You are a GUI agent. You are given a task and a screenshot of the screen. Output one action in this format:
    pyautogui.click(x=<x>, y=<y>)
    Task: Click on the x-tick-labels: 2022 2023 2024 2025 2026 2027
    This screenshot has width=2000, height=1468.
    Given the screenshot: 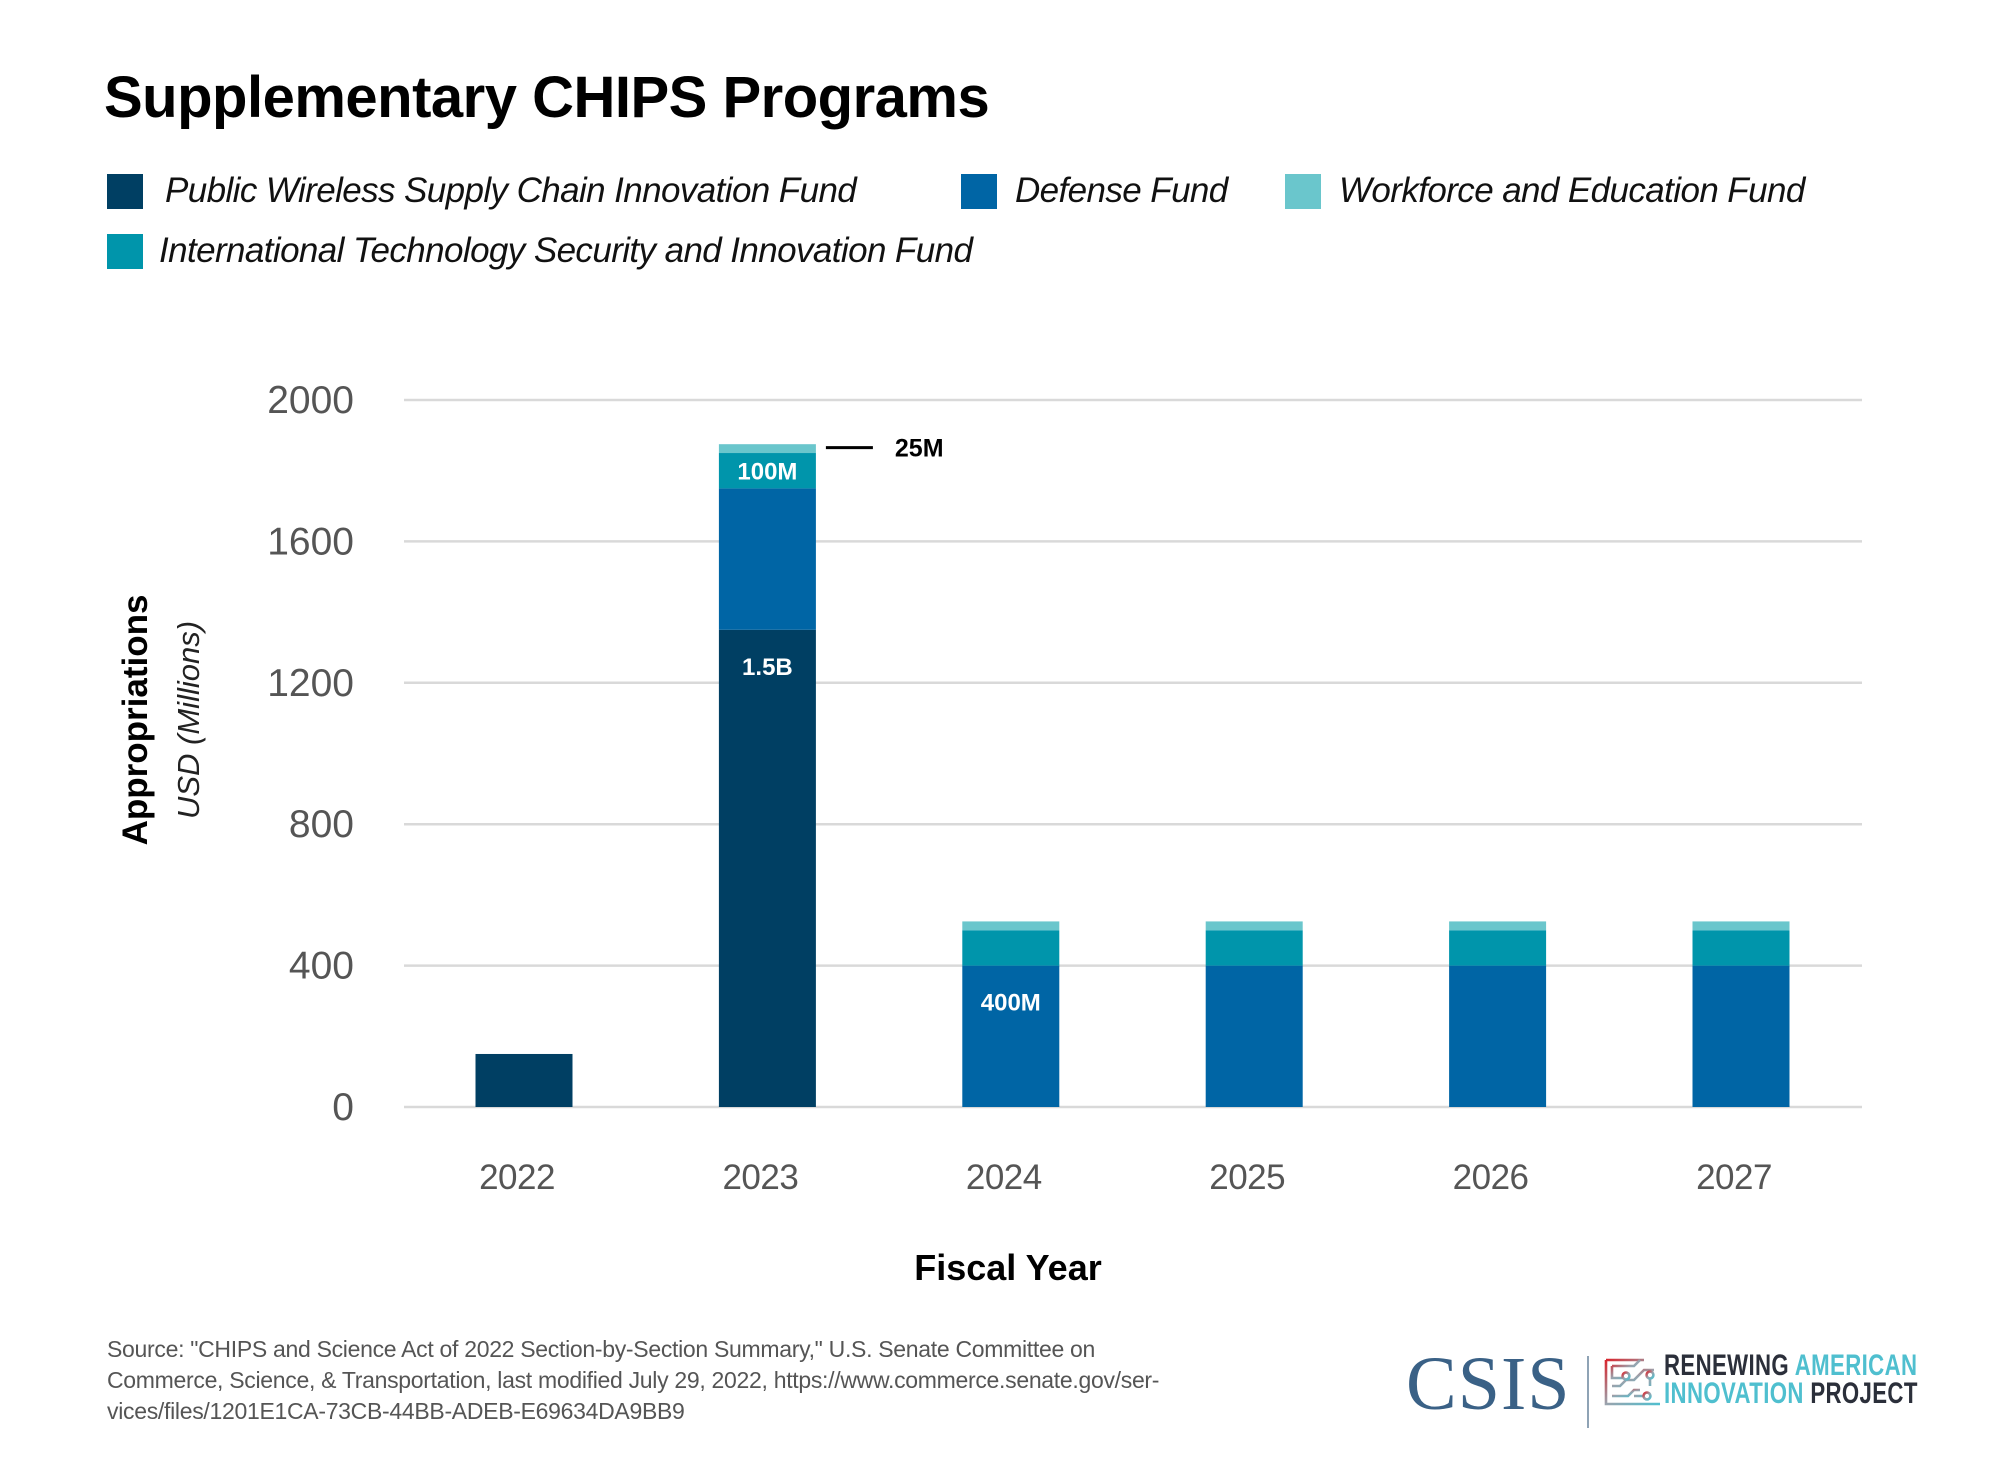 What is the action you would take?
    pyautogui.click(x=1125, y=1177)
    